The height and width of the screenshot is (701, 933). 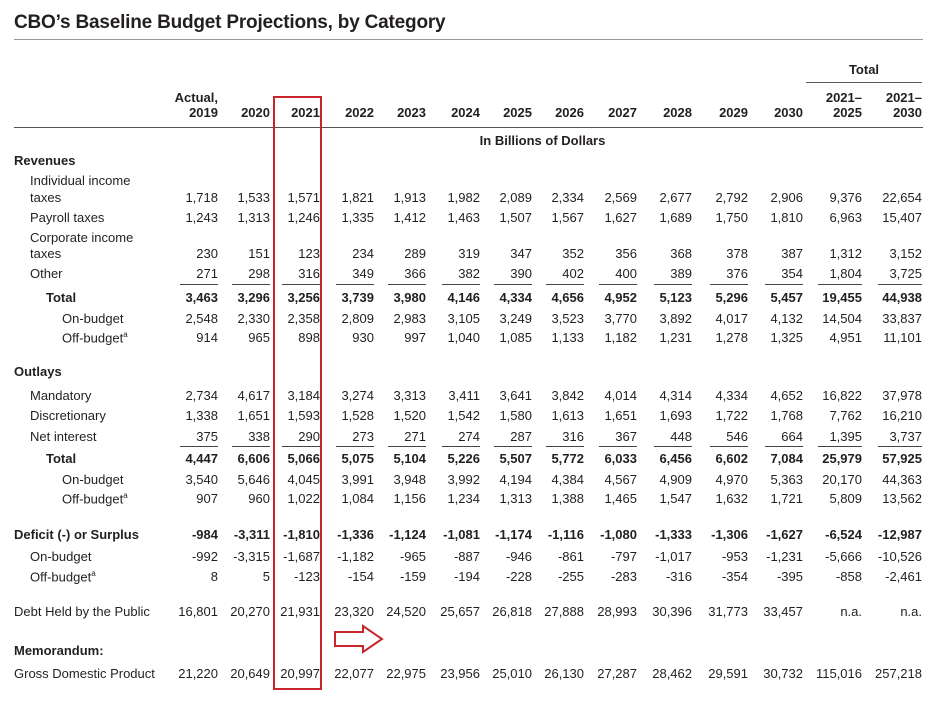 What do you see at coordinates (845, 217) in the screenshot?
I see `table-cell: 6,963` at bounding box center [845, 217].